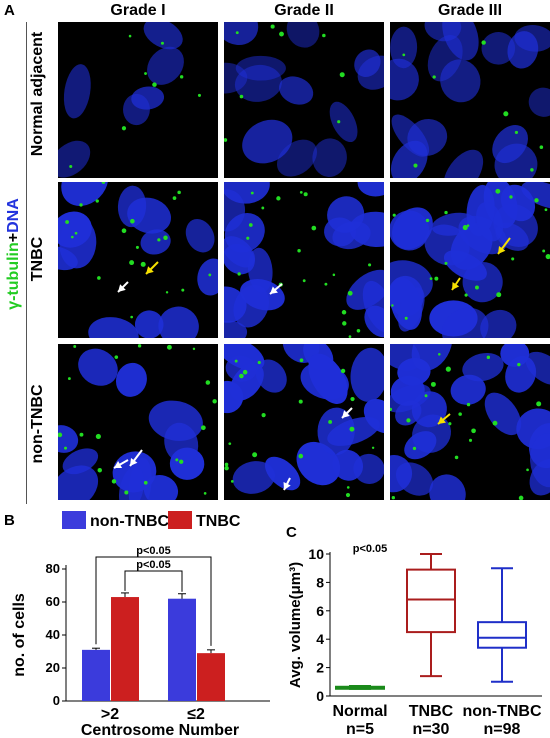 The image size is (550, 738). What do you see at coordinates (37, 424) in the screenshot?
I see `row-label-non-tnbc: non-TNBC` at bounding box center [37, 424].